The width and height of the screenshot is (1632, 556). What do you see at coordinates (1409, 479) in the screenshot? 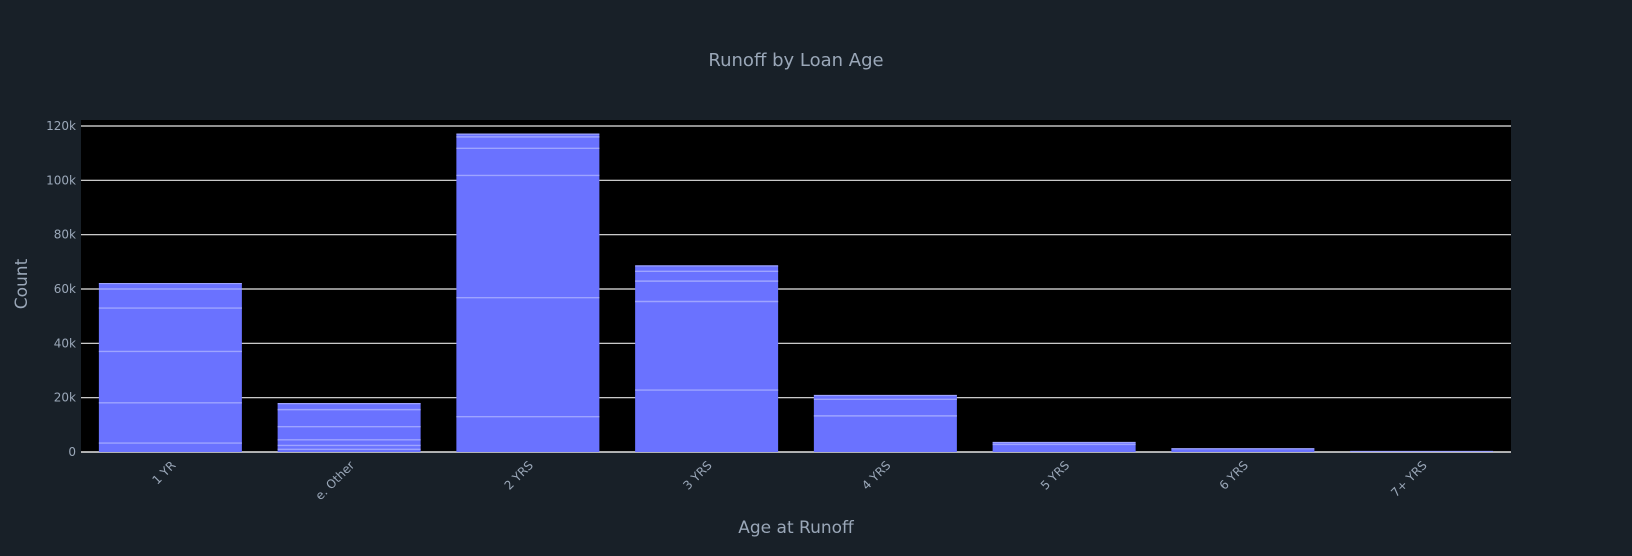
I see `x-tick-label: 7+ YRS` at bounding box center [1409, 479].